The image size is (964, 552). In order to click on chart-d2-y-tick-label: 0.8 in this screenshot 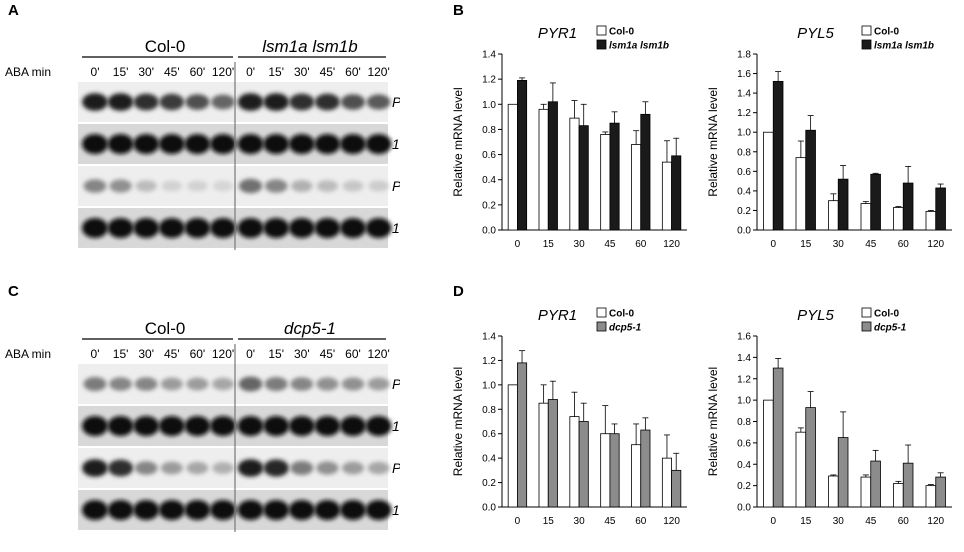, I will do `click(744, 422)`.